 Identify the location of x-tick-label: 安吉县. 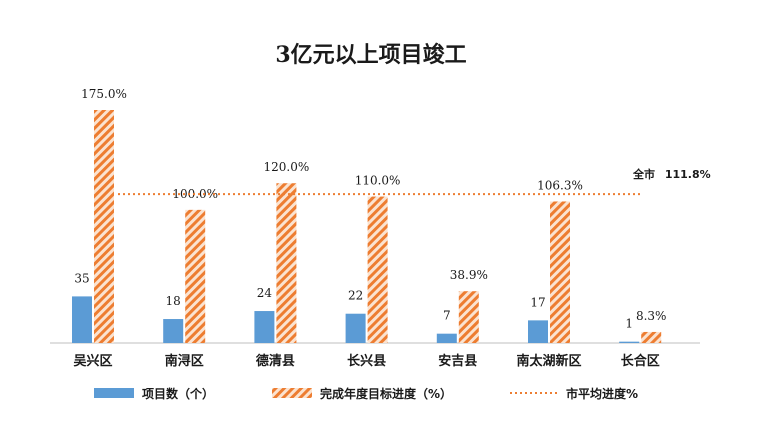
(457, 361).